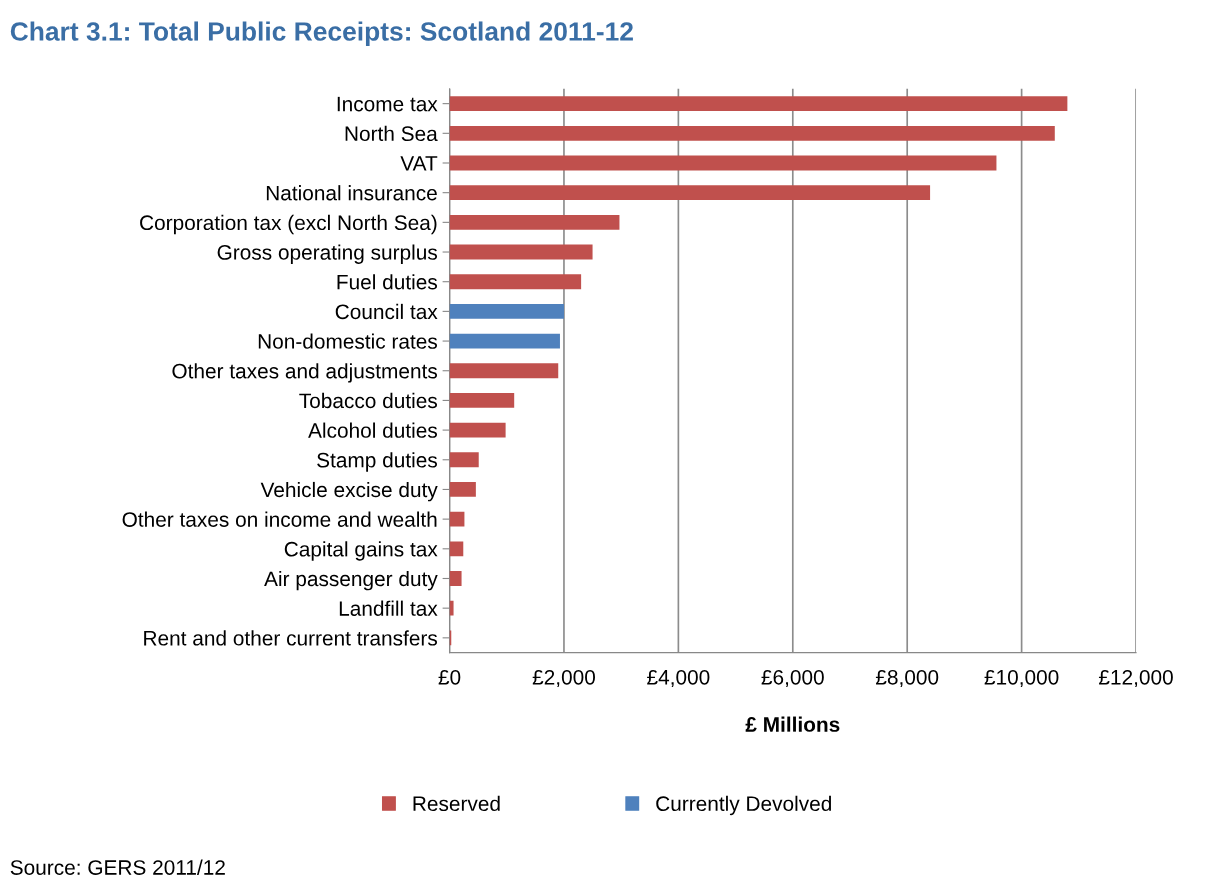  Describe the element at coordinates (456, 803) in the screenshot. I see `legend-label: Reserved` at that location.